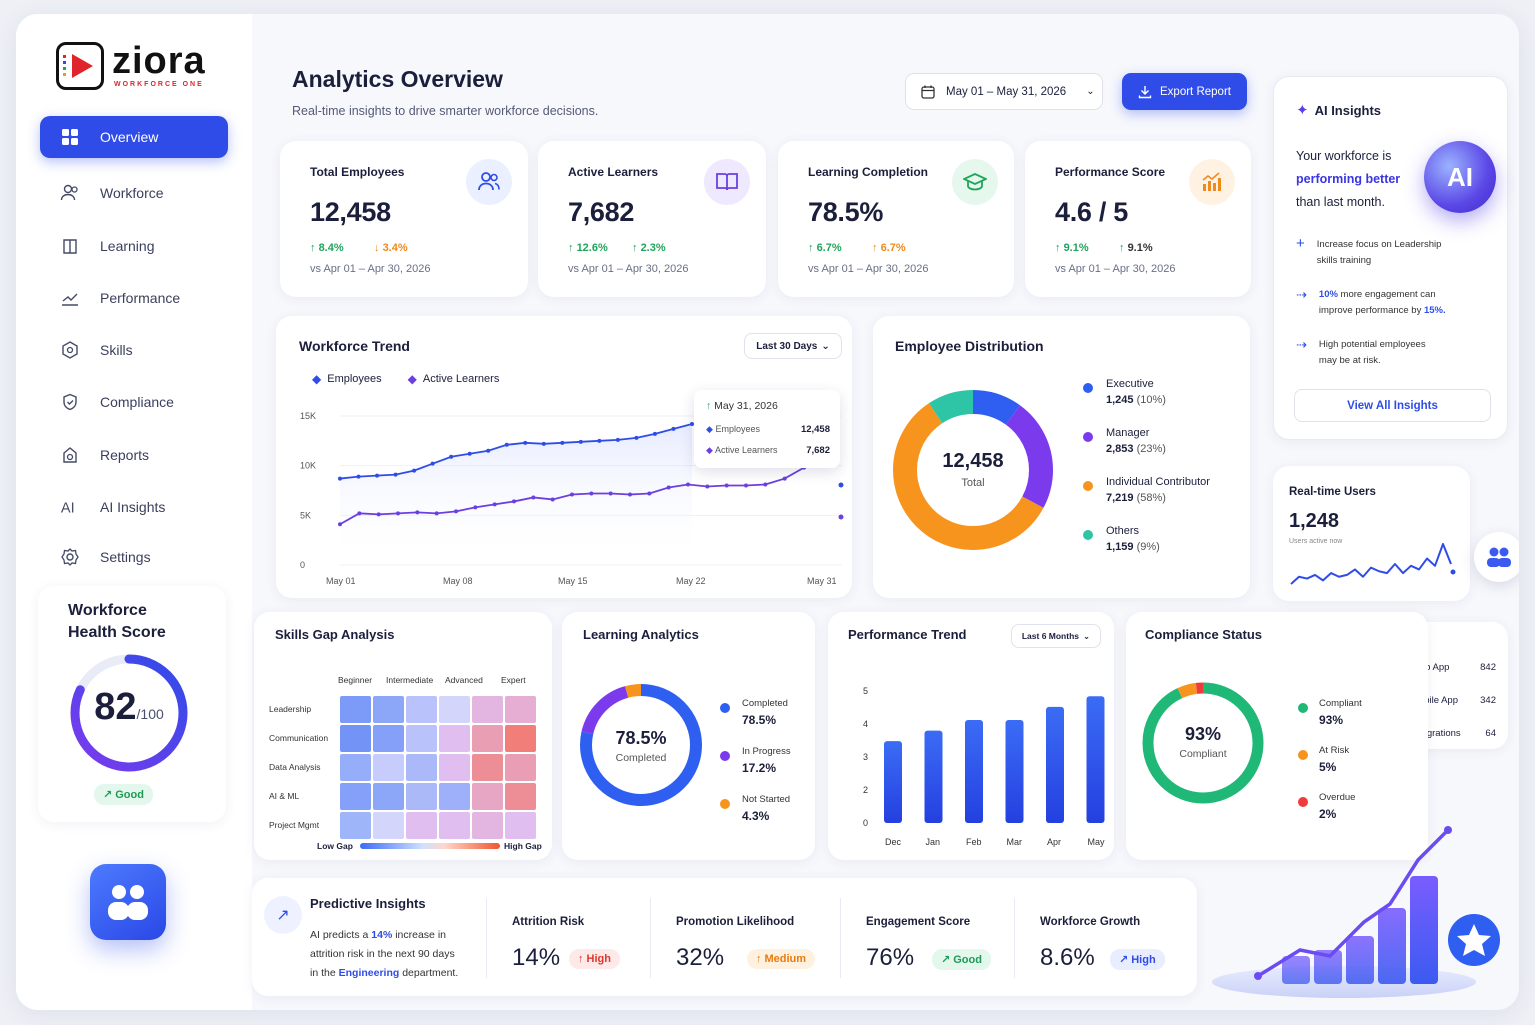  What do you see at coordinates (1095, 759) in the screenshot?
I see `performance-bar-may` at bounding box center [1095, 759].